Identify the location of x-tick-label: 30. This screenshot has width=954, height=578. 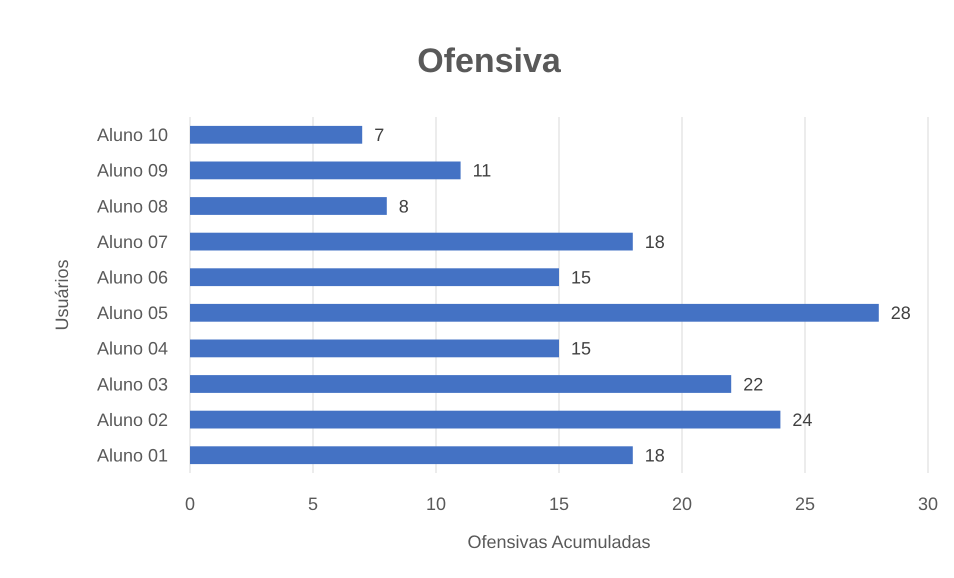
(928, 504).